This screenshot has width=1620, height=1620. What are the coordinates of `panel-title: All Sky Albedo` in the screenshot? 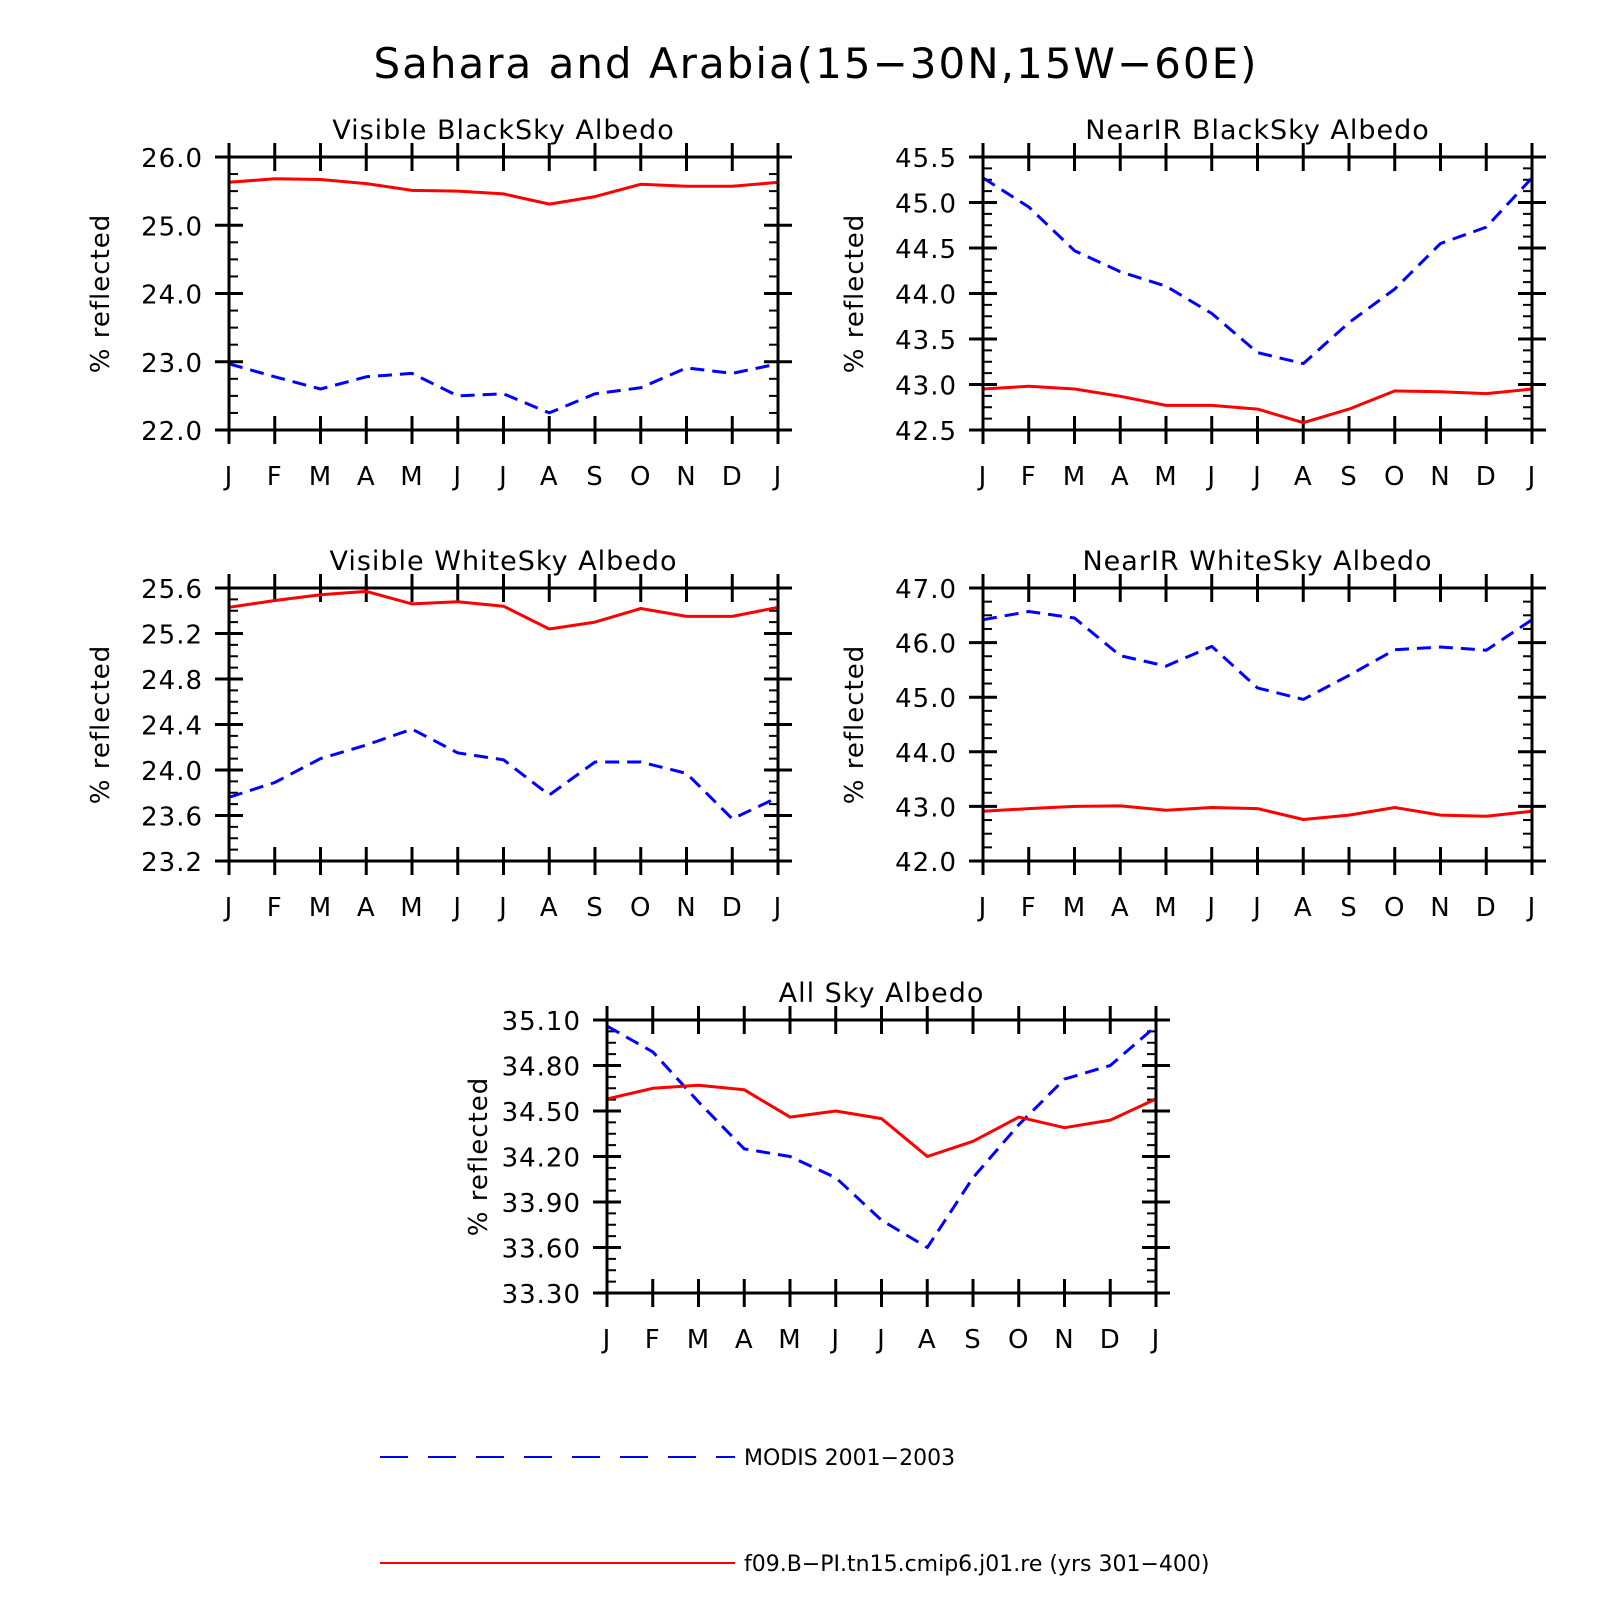 It's located at (882, 993).